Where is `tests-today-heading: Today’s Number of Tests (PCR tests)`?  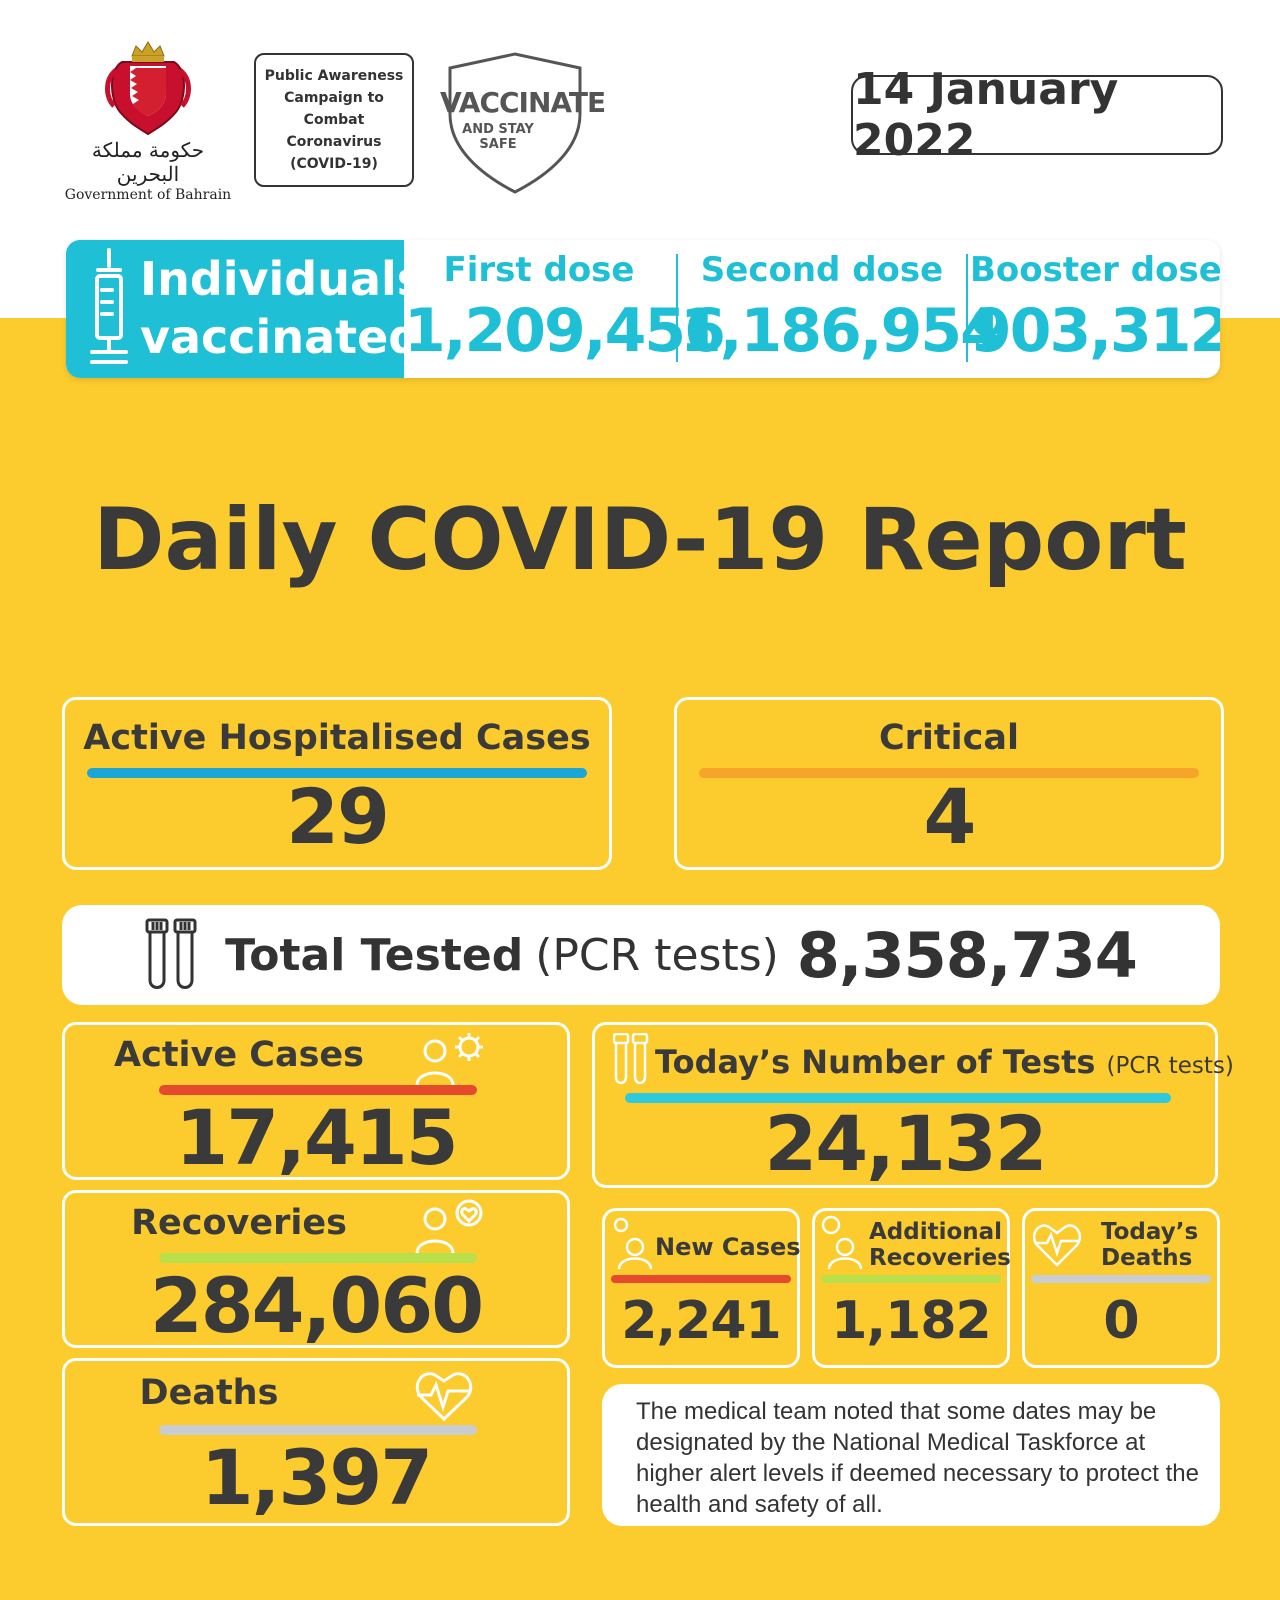 tests-today-heading: Today’s Number of Tests (PCR tests) is located at coordinates (944, 1062).